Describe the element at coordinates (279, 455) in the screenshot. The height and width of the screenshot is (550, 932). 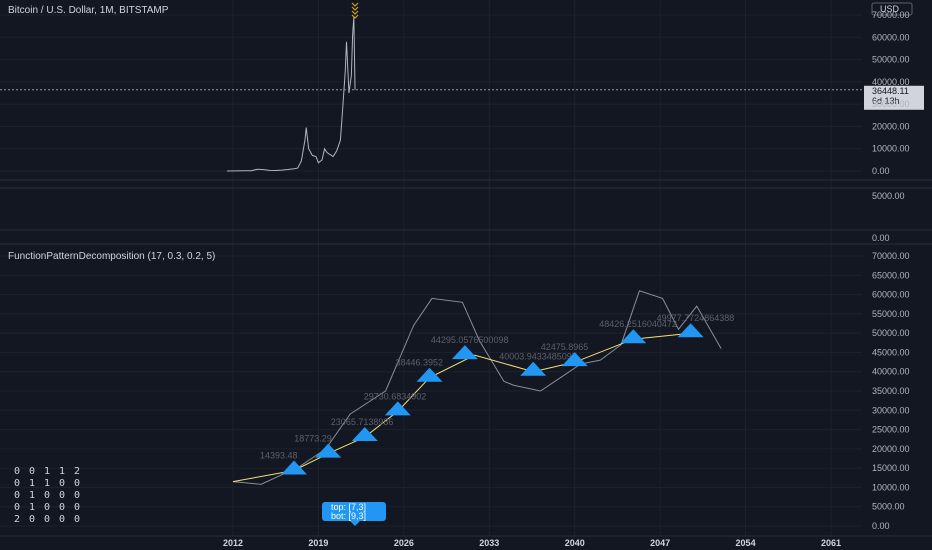
I see `marker-value-label: 14393.48` at that location.